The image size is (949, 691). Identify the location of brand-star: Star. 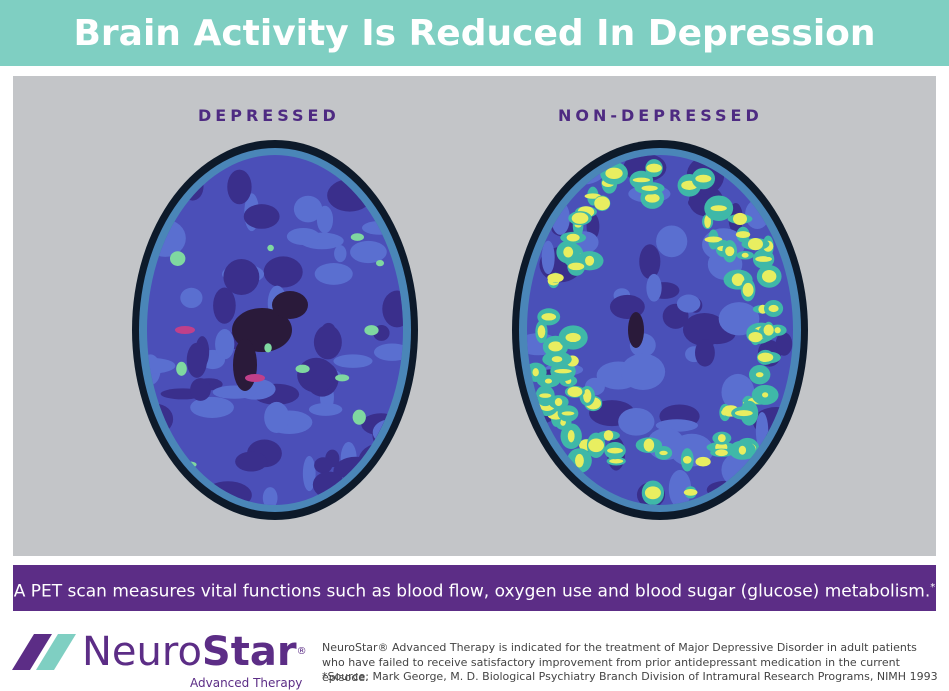
(249, 652).